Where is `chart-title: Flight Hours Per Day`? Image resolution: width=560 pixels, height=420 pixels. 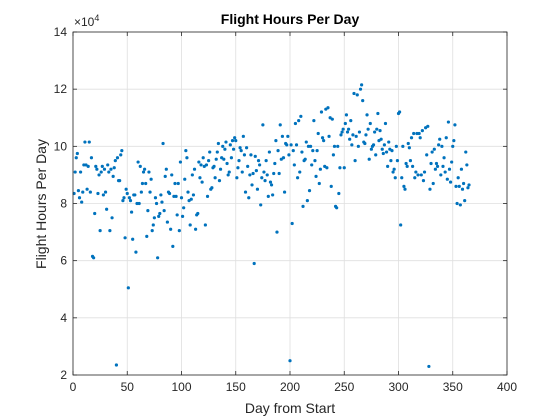
chart-title: Flight Hours Per Day is located at coordinates (290, 19).